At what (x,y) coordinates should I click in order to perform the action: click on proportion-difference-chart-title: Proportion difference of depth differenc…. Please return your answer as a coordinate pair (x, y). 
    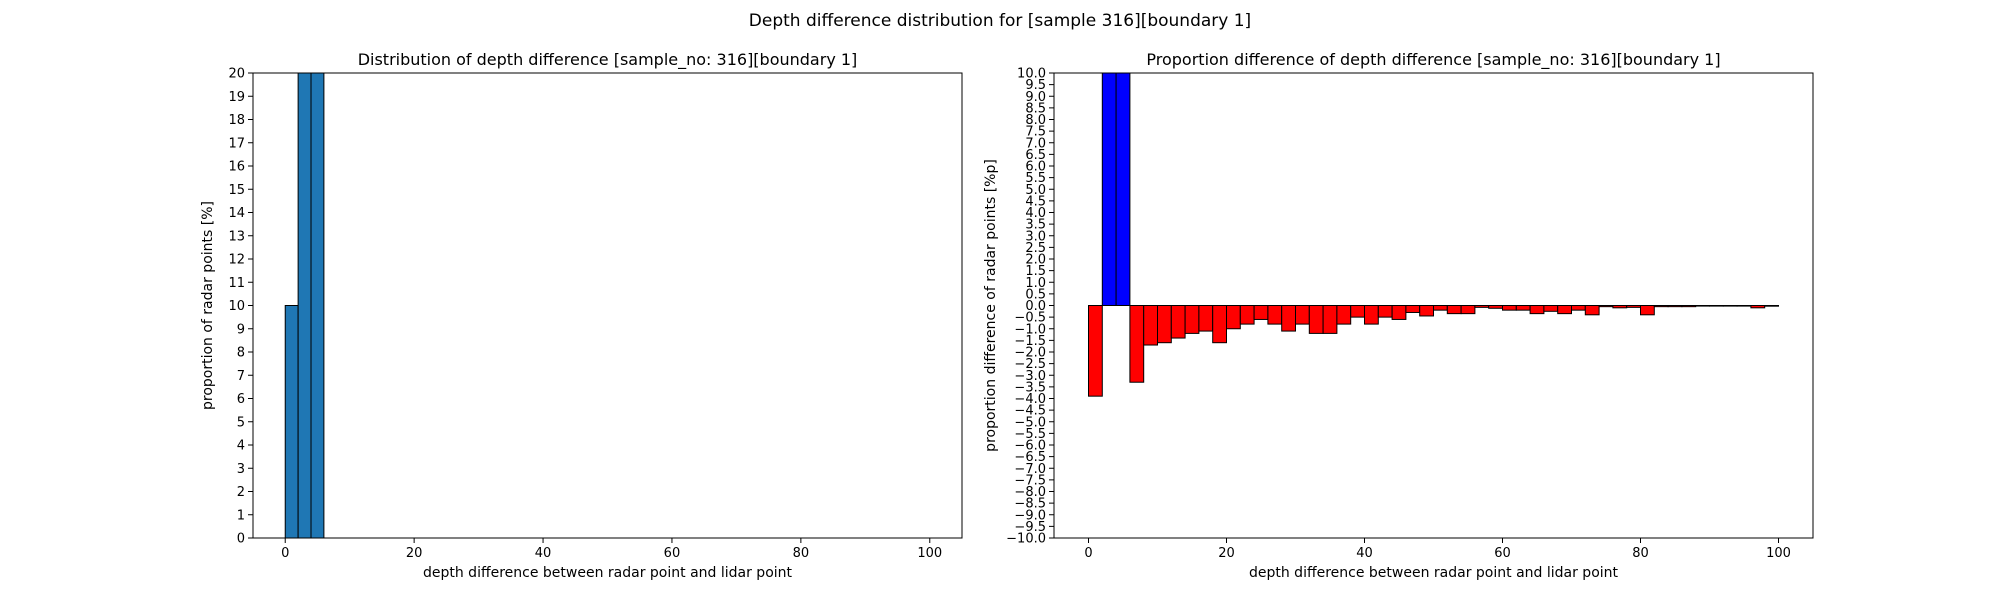
    Looking at the image, I should click on (1433, 60).